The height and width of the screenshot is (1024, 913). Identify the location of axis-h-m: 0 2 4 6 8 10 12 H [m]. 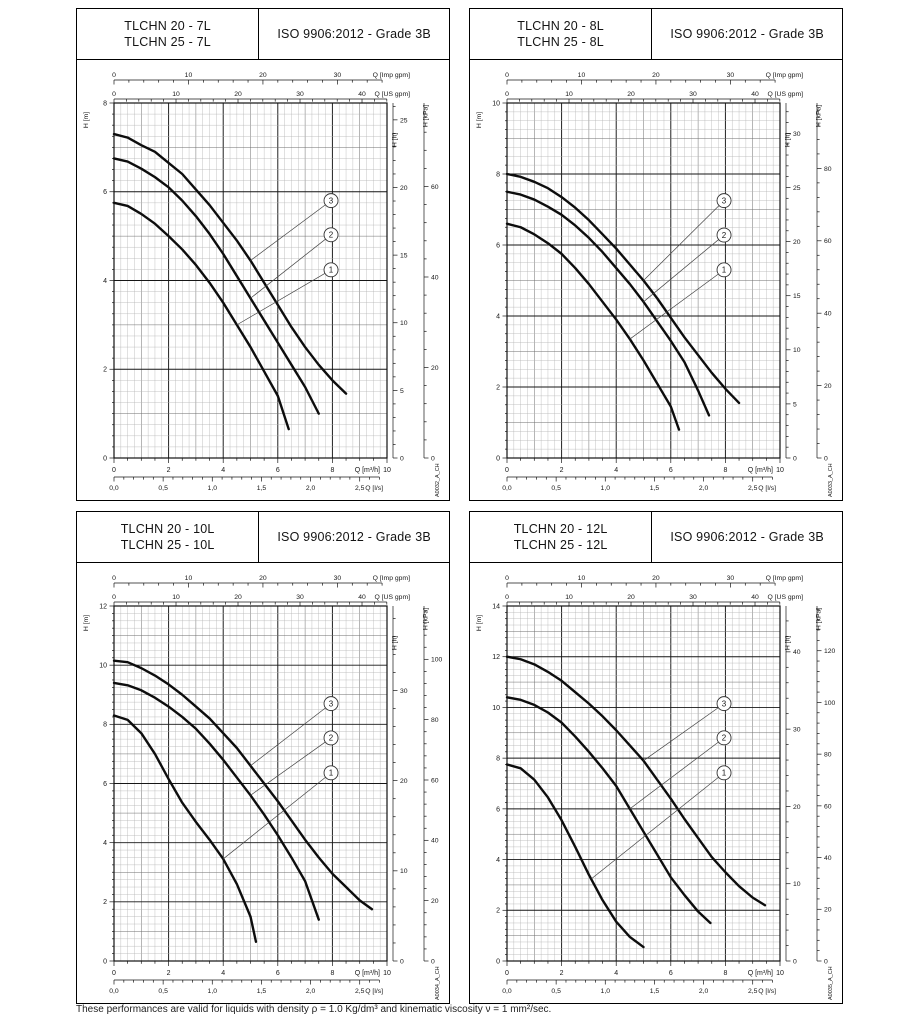
(98, 784).